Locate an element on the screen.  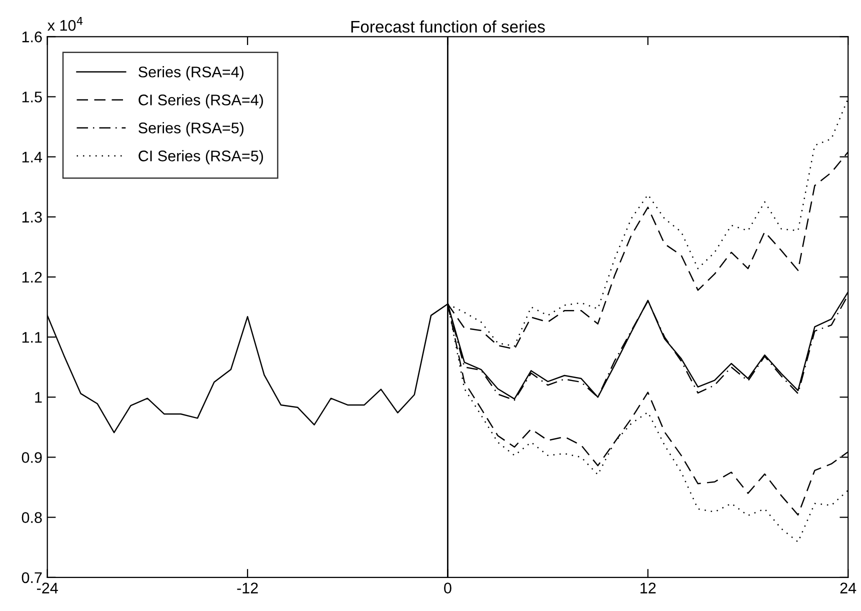
y-tick-label: 1 is located at coordinates (38, 397).